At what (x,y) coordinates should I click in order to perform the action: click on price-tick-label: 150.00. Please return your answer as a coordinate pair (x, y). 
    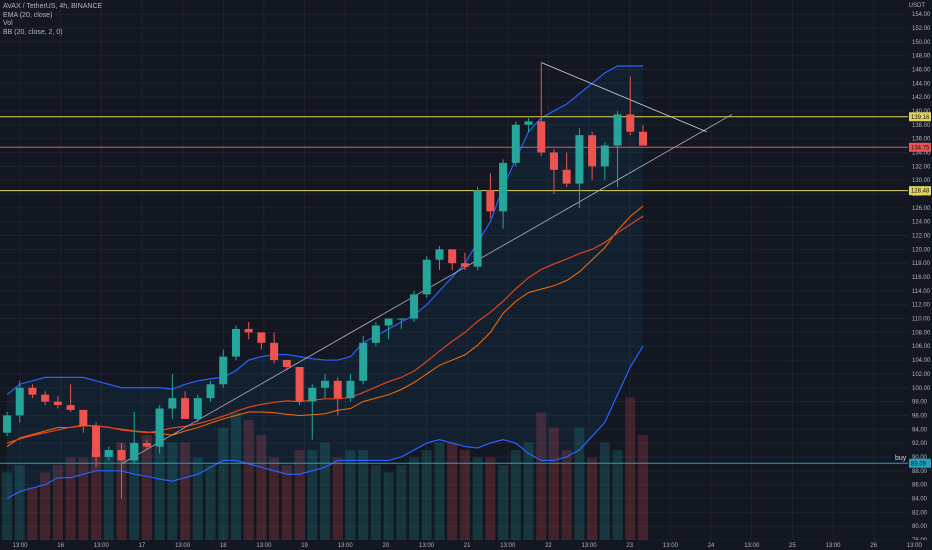
    Looking at the image, I should click on (921, 43).